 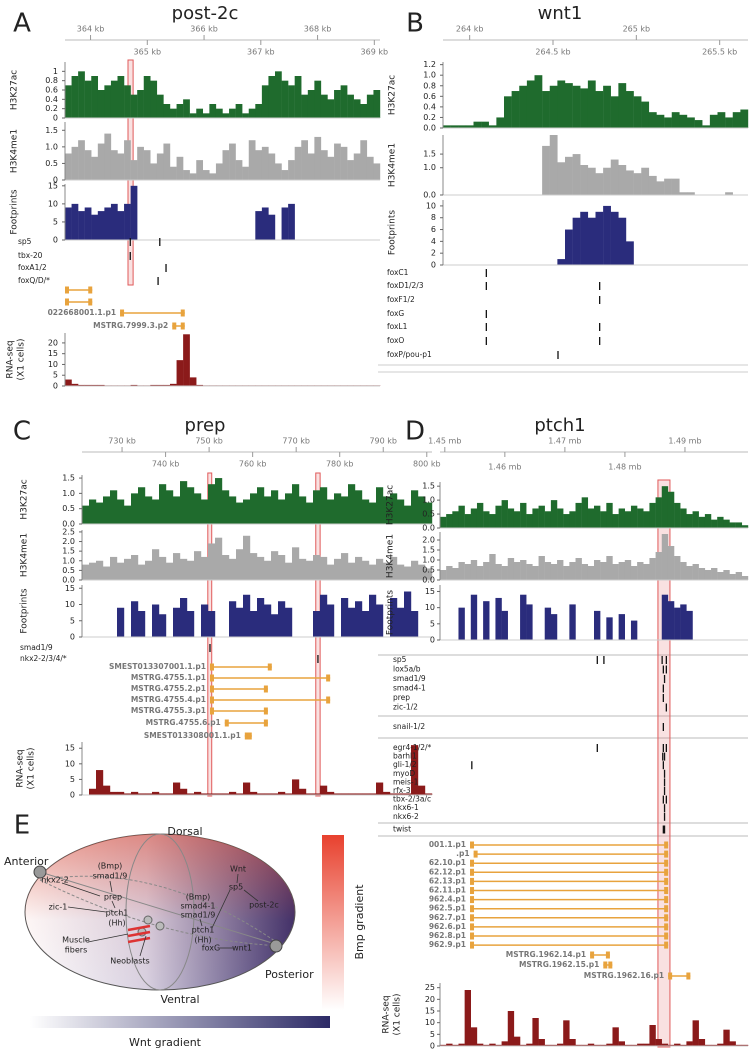 What do you see at coordinates (58, 907) in the screenshot?
I see `gene-label: zic-1` at bounding box center [58, 907].